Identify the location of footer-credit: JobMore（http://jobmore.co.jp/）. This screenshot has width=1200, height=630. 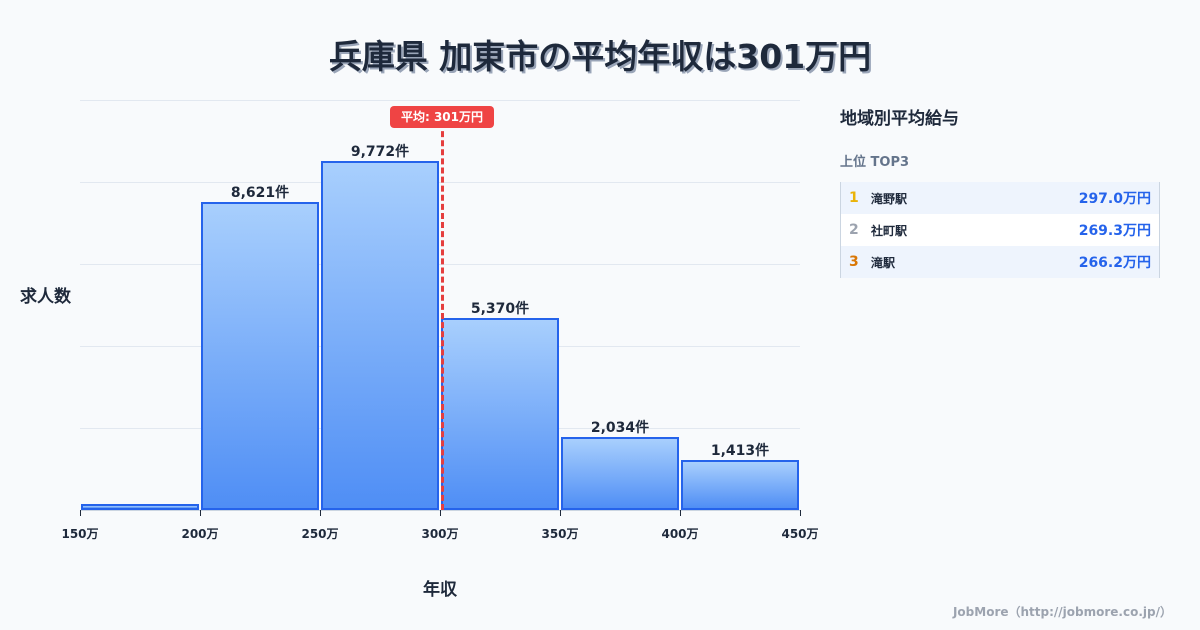
(1062, 612).